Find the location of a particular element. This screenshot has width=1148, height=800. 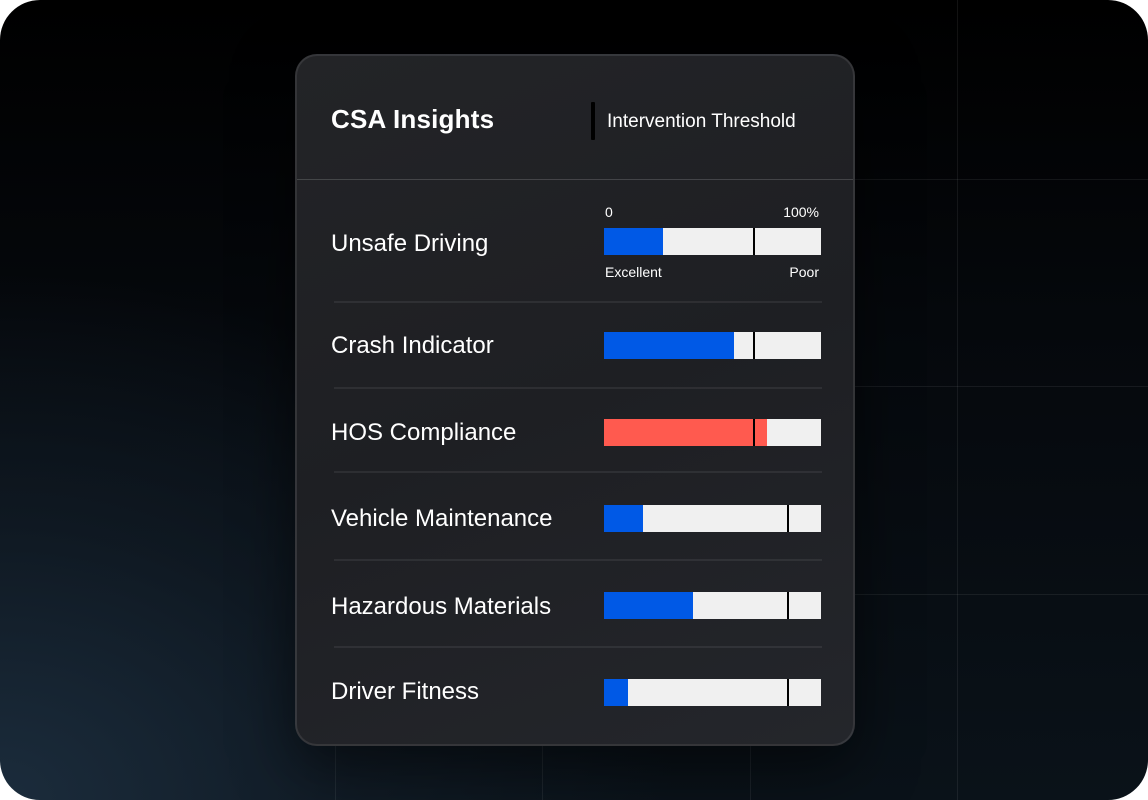

threshold-legend-marker is located at coordinates (593, 121).